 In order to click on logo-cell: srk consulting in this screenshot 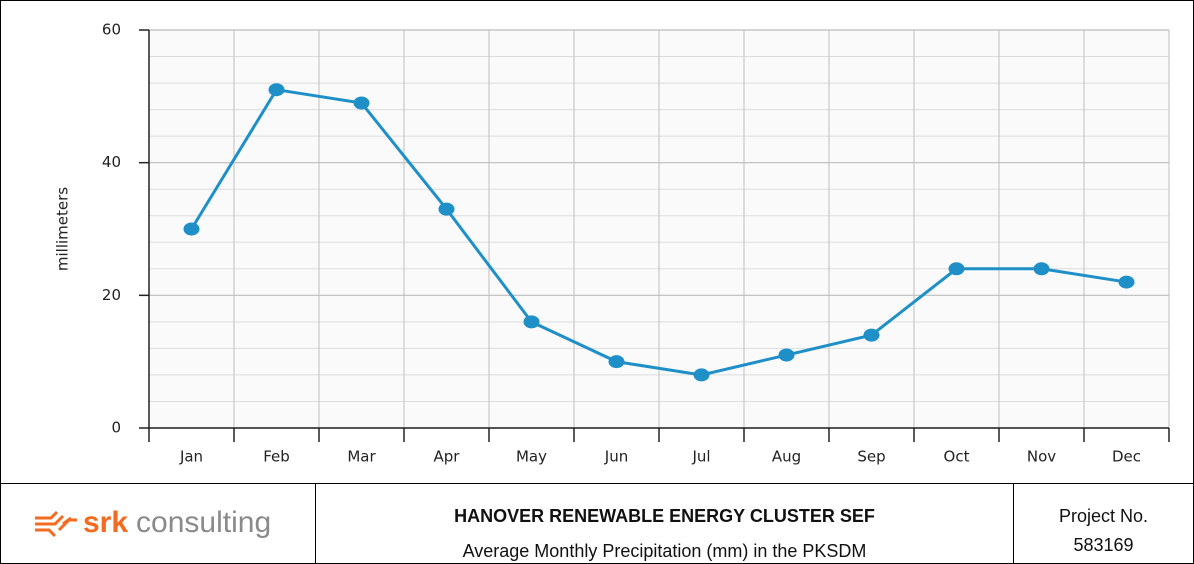, I will do `click(158, 523)`.